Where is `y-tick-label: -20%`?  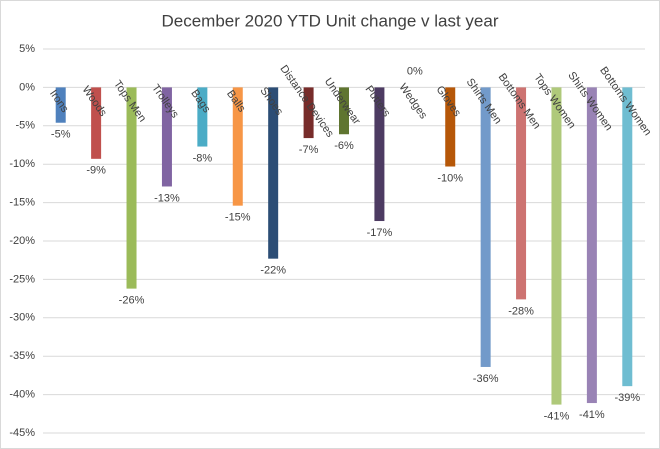
y-tick-label: -20% is located at coordinates (22, 241).